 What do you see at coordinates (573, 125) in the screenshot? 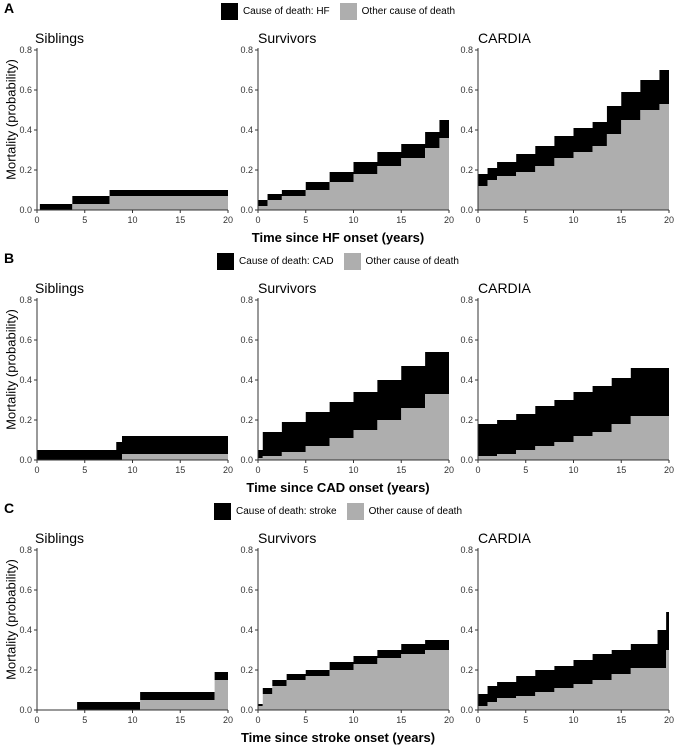
I see `area-cause-cardia` at bounding box center [573, 125].